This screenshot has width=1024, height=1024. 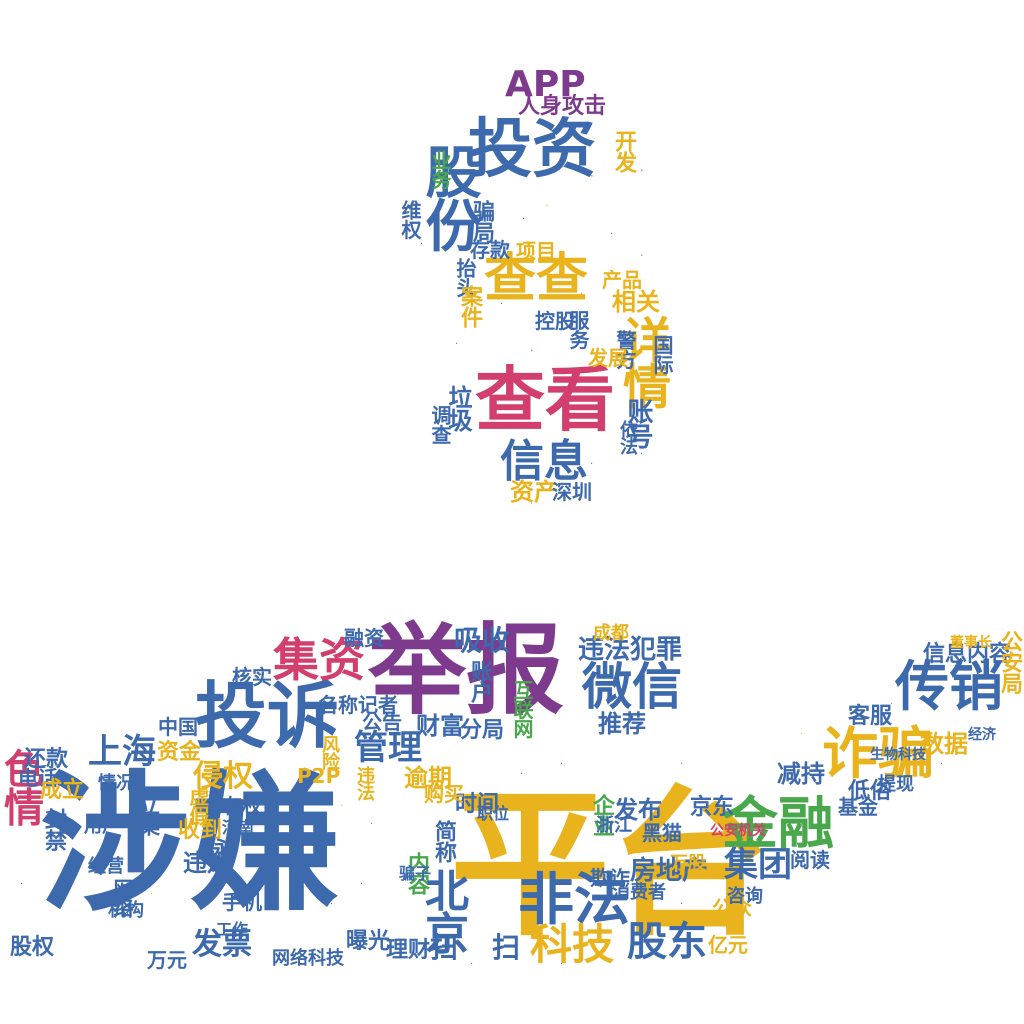 I want to click on cloud-word: 服务, so click(x=578, y=329).